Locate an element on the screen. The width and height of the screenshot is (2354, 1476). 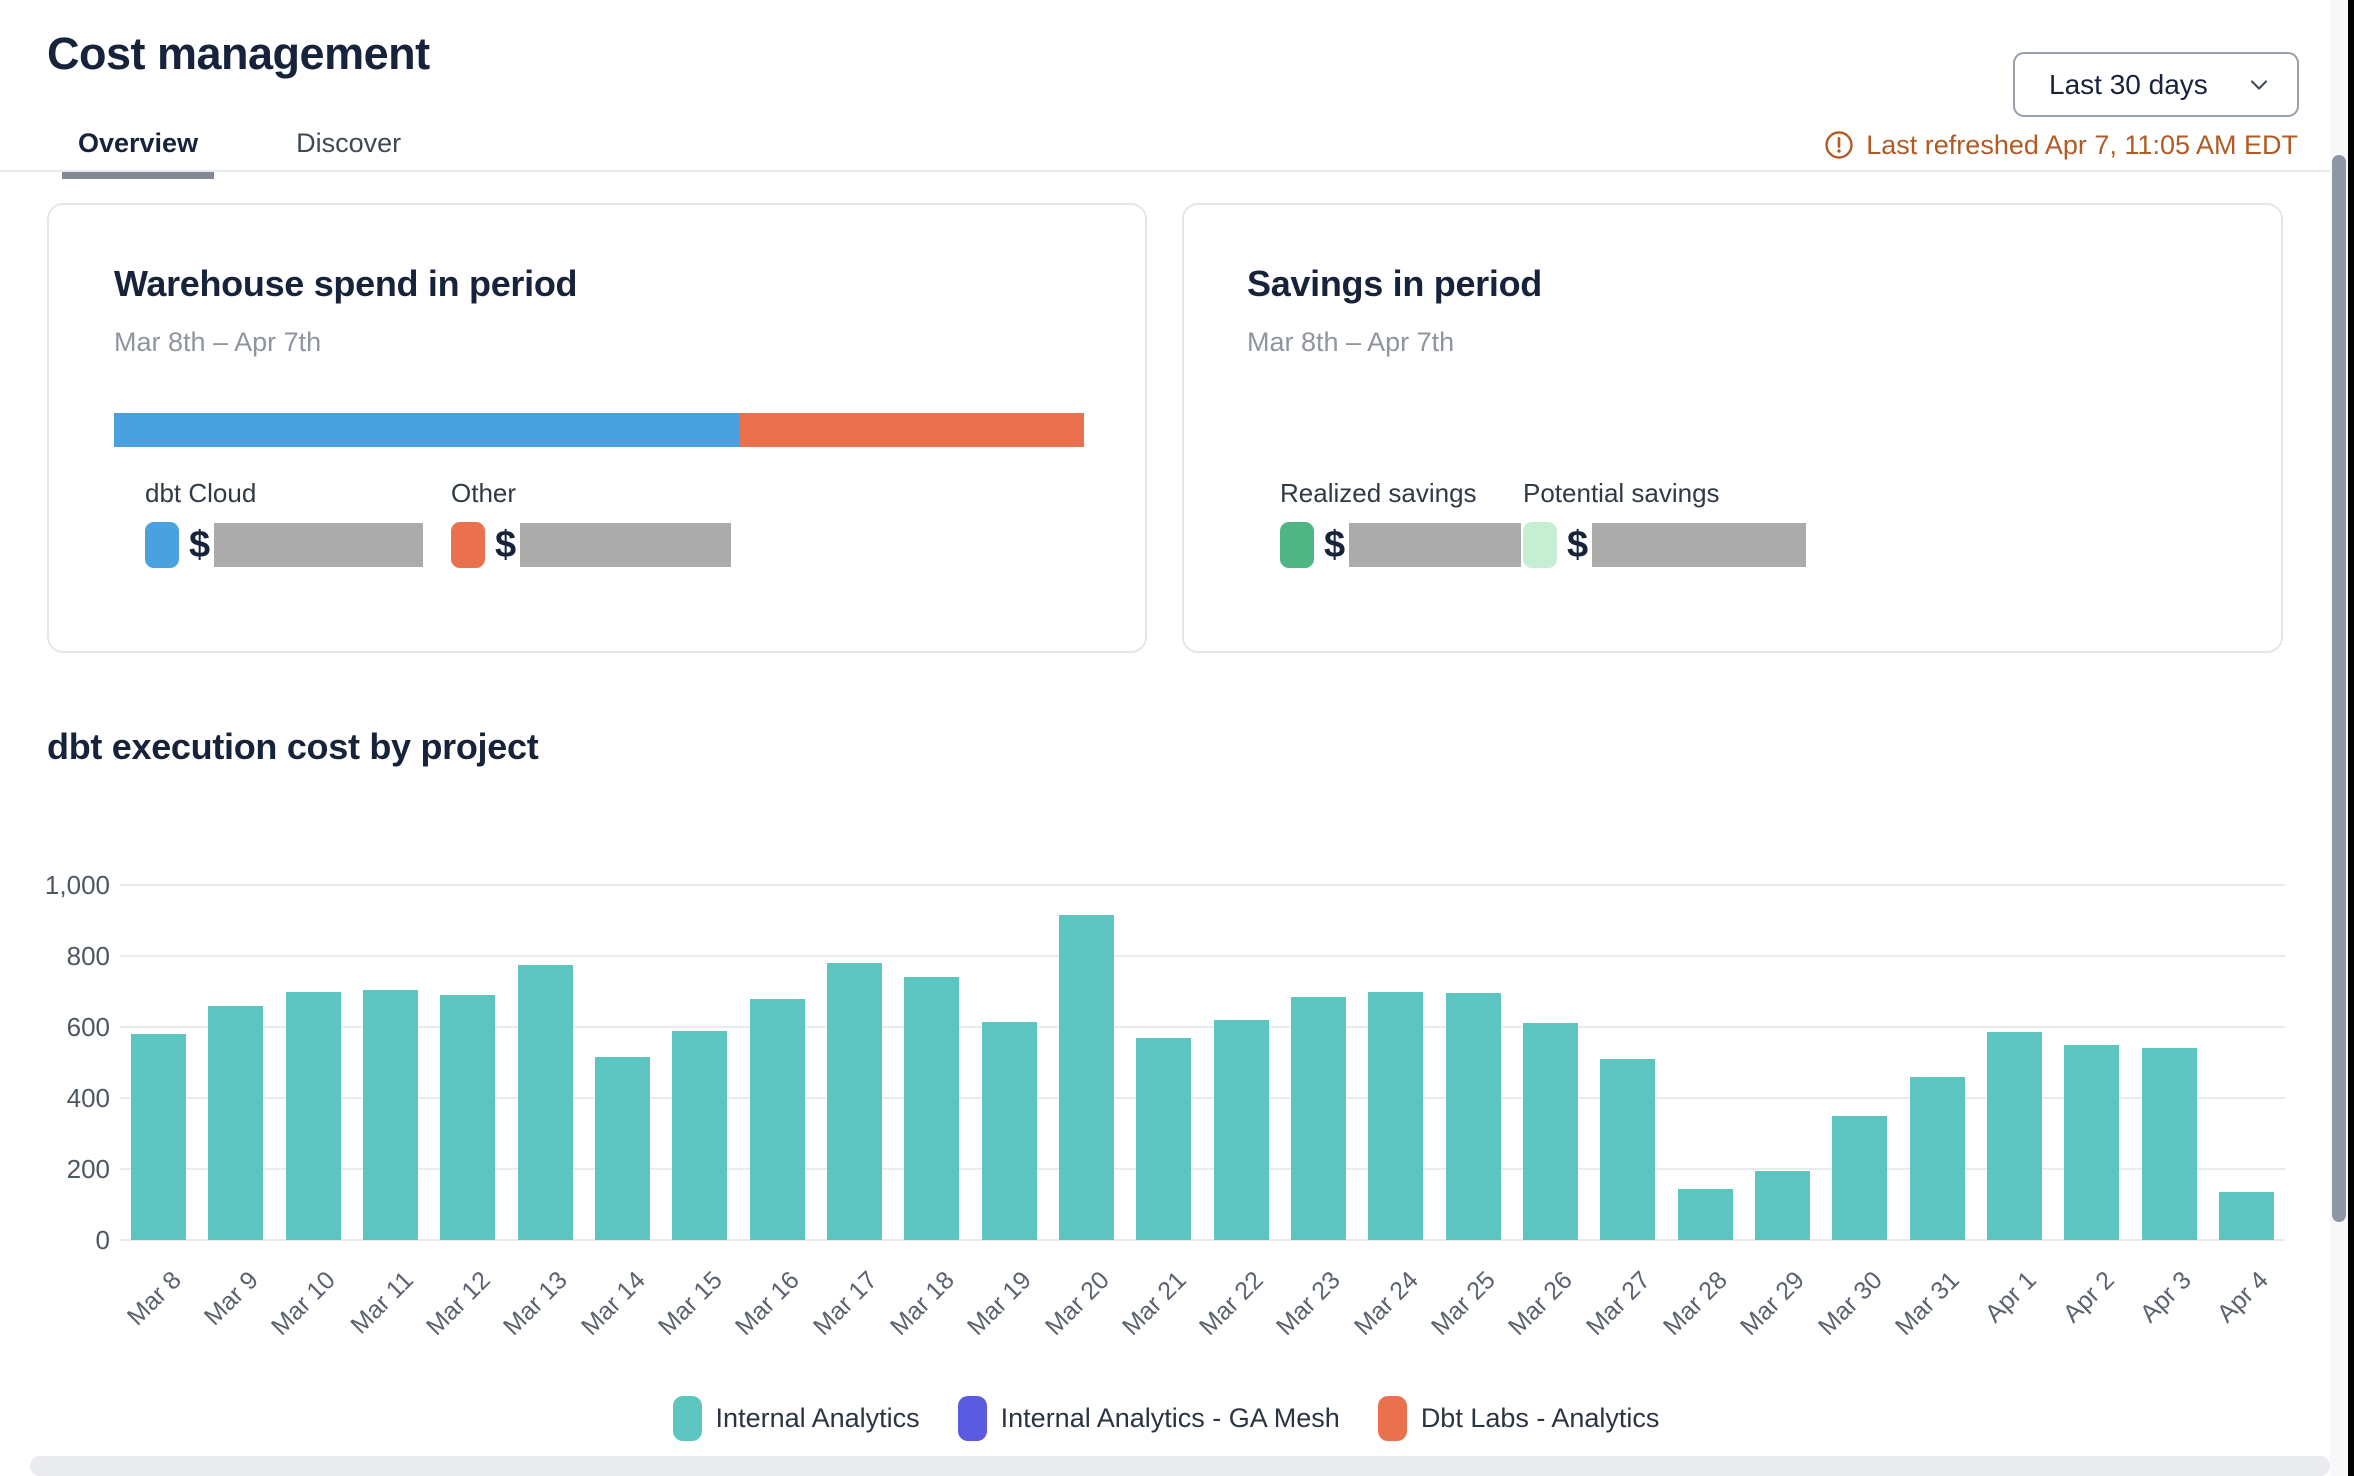
legend-item-dbt-labs-analytics: Dbt Labs - Analytics is located at coordinates (1518, 1418).